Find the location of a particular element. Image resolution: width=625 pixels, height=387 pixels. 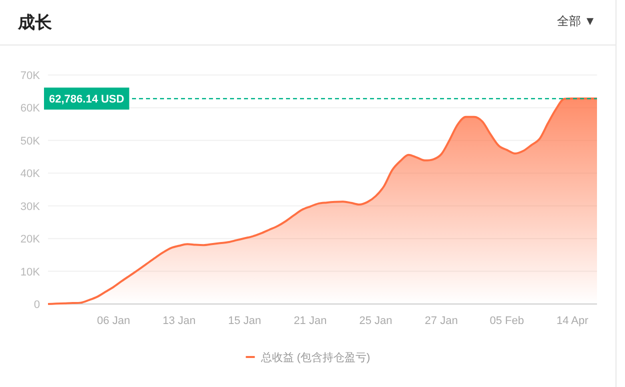

y-tick-label: 50K is located at coordinates (30, 141).